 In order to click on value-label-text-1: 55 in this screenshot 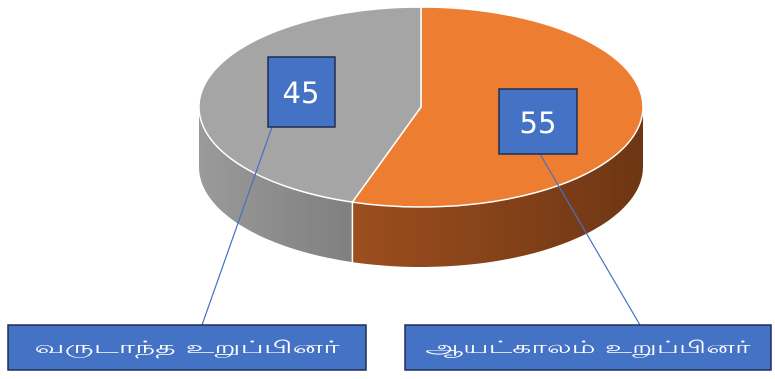, I will do `click(538, 123)`.